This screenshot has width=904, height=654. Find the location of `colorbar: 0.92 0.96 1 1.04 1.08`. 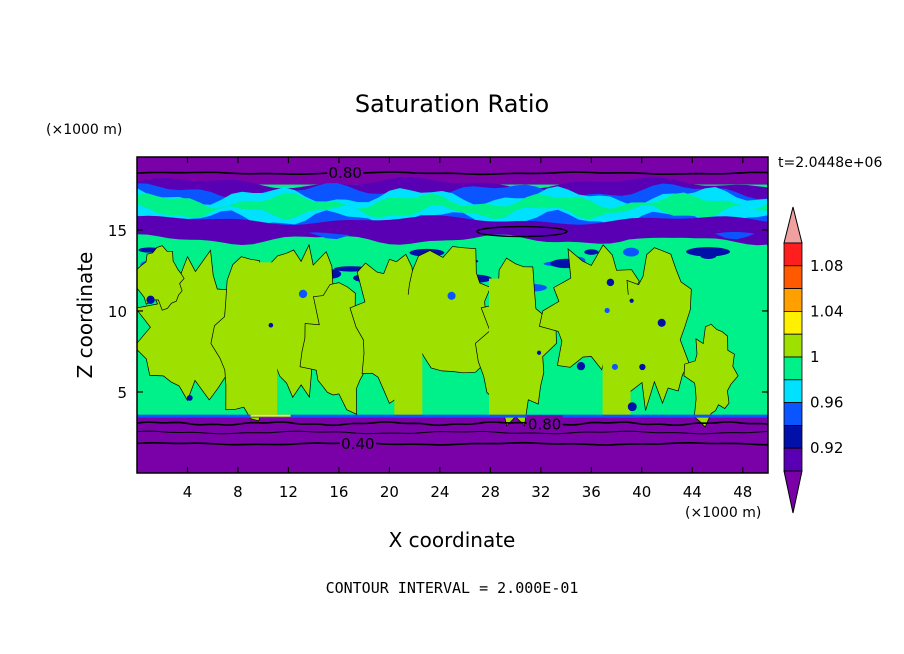

colorbar: 0.92 0.96 1 1.04 1.08 is located at coordinates (813, 360).